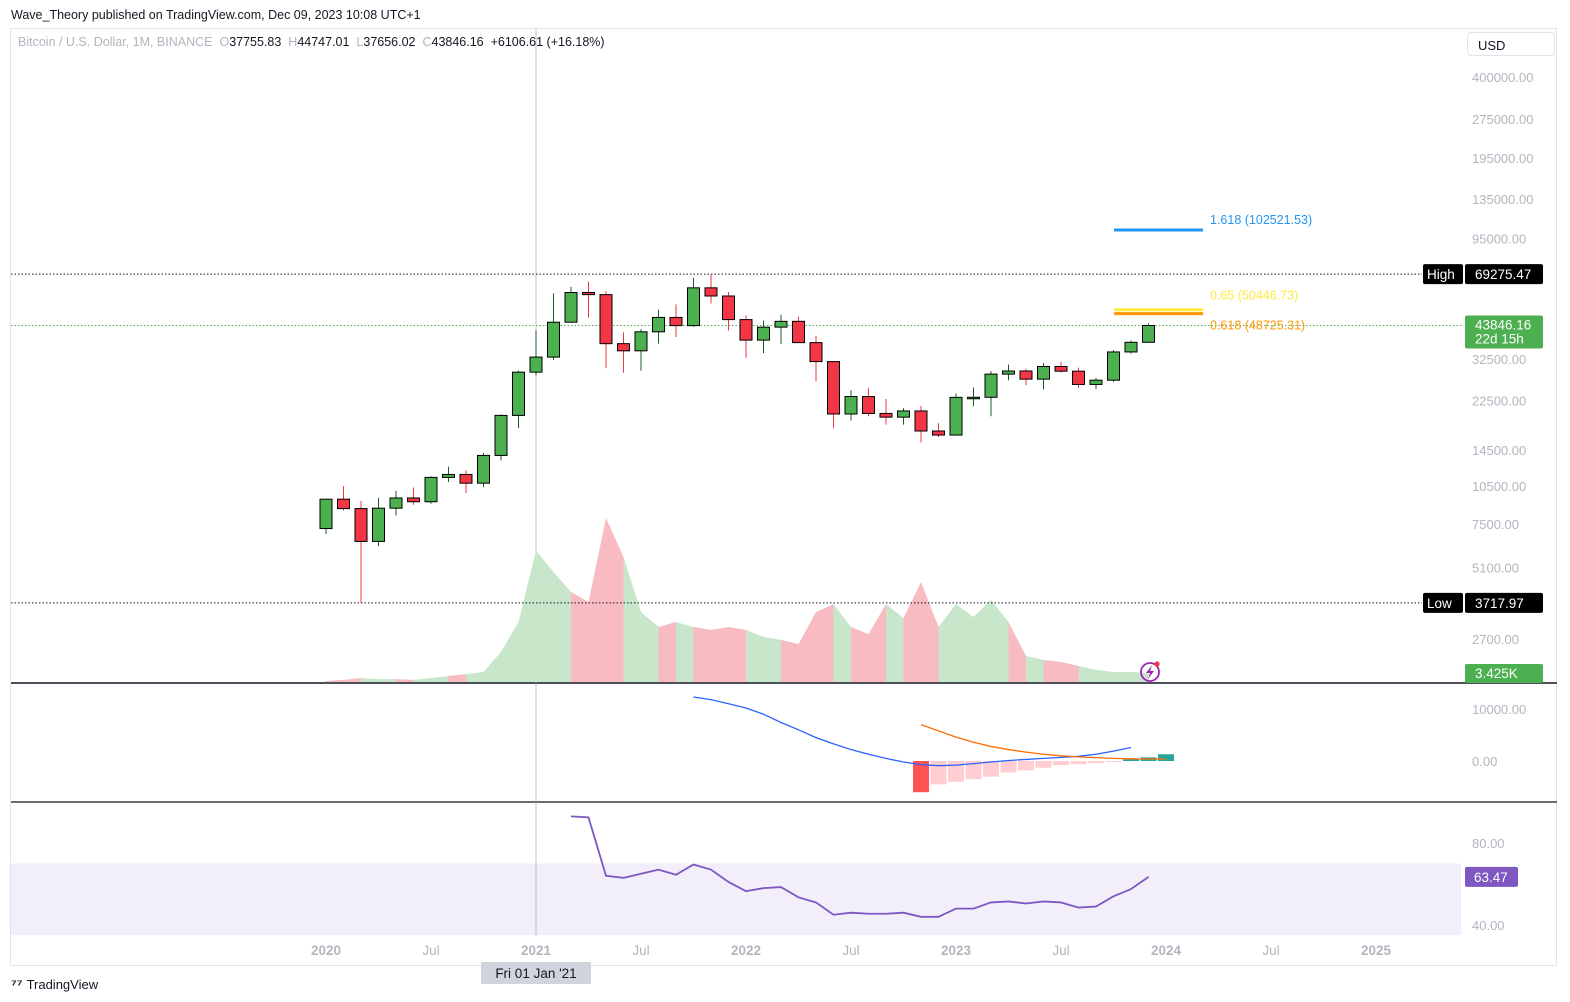 The height and width of the screenshot is (1002, 1570). I want to click on rsi-line, so click(860, 866).